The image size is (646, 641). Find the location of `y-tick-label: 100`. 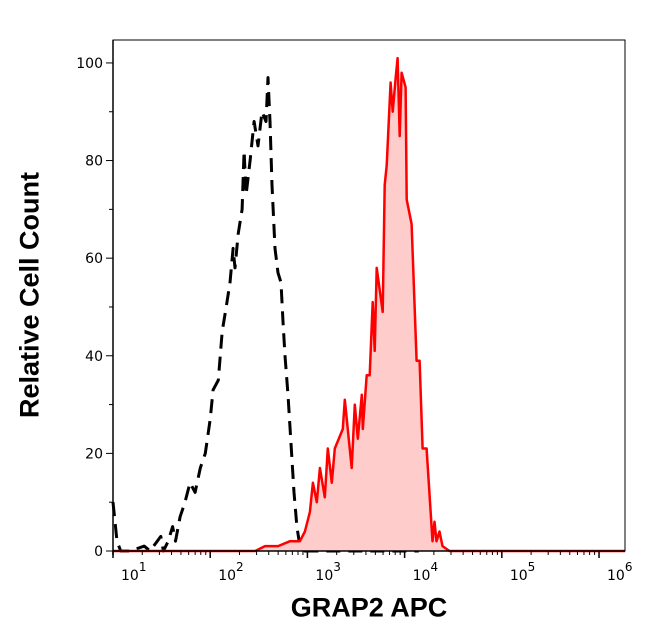

y-tick-label: 100 is located at coordinates (89, 64).